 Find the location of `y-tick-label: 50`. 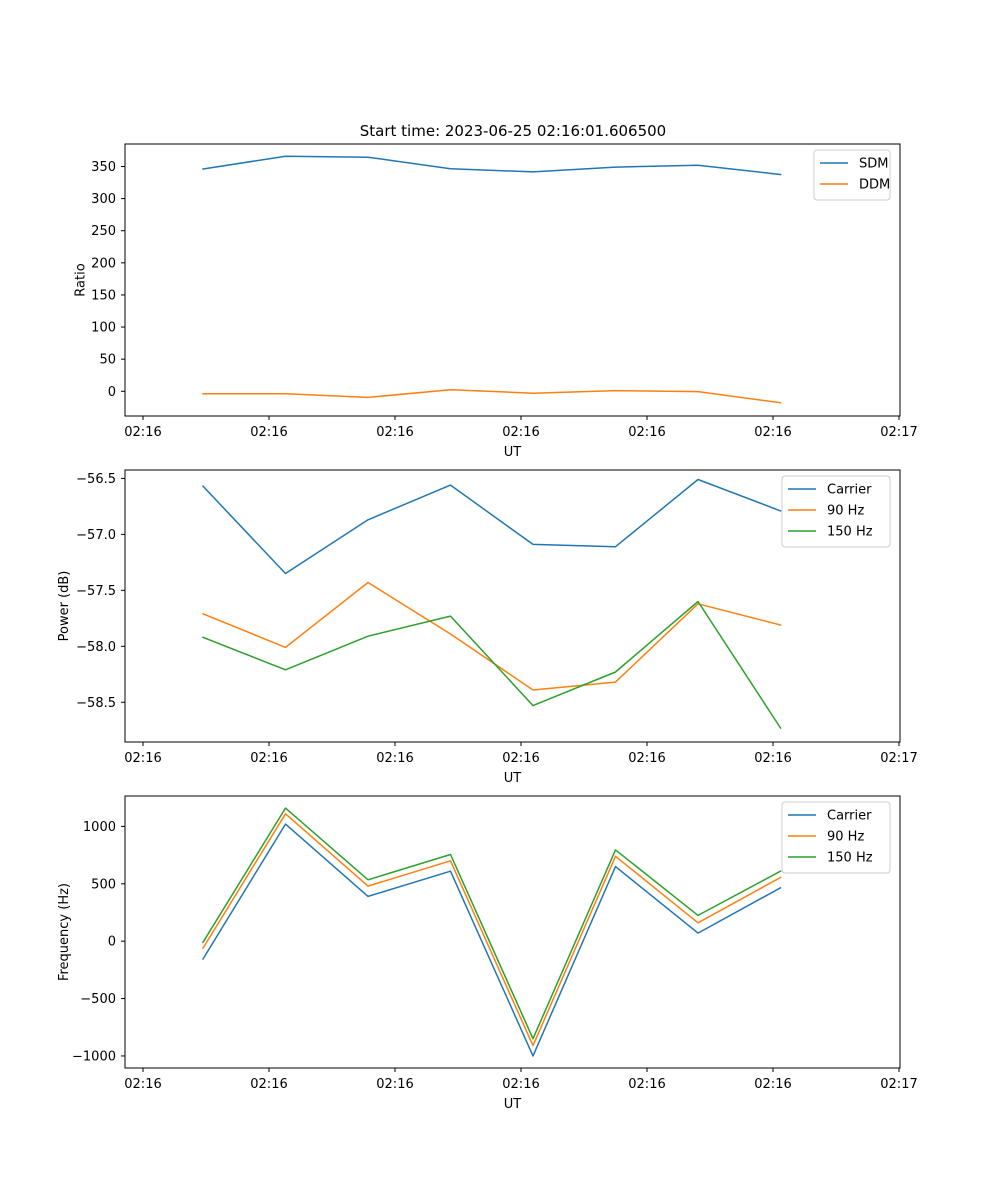

y-tick-label: 50 is located at coordinates (107, 360).